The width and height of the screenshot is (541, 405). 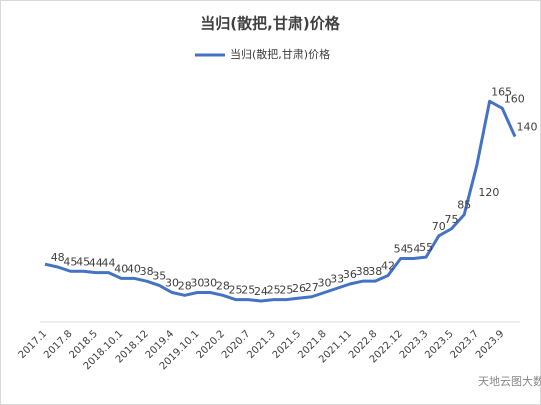 What do you see at coordinates (451, 219) in the screenshot?
I see `data-label: 75` at bounding box center [451, 219].